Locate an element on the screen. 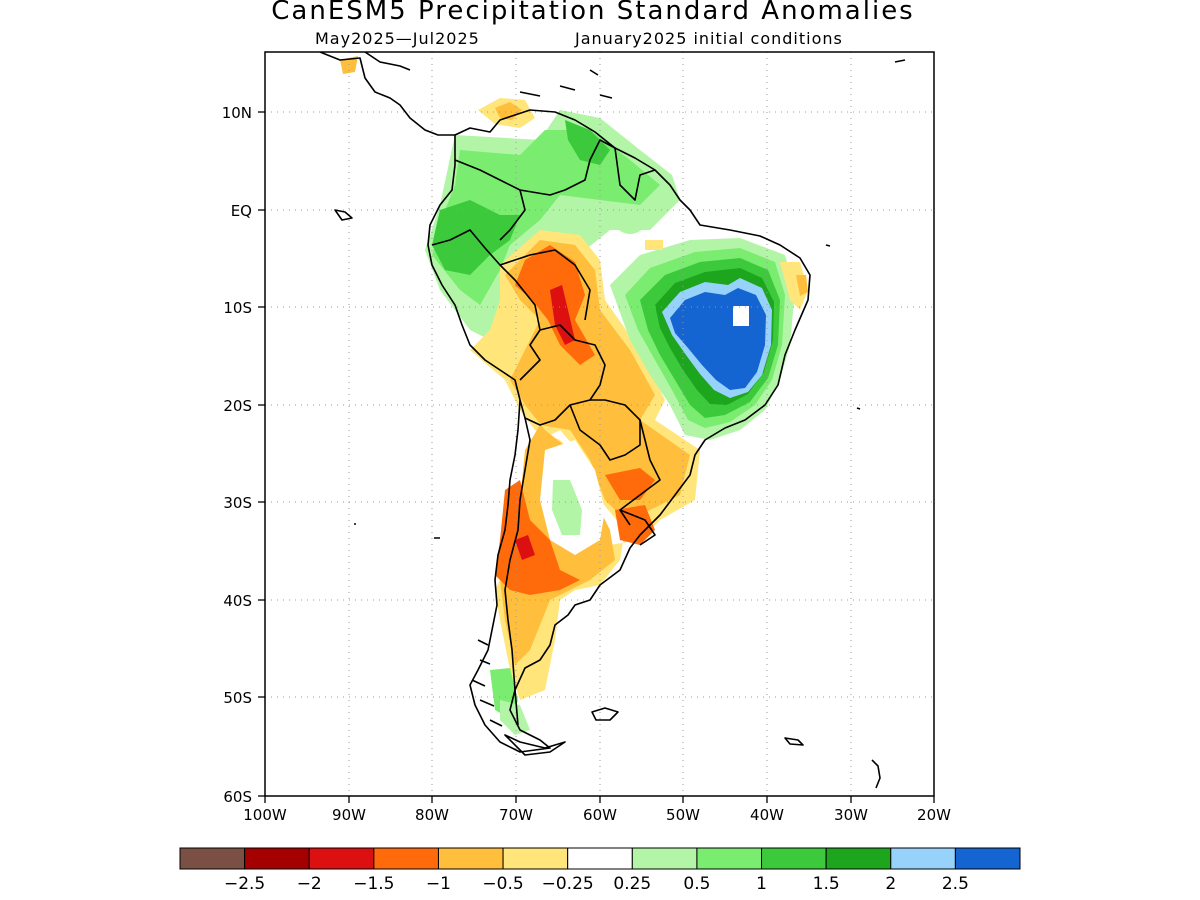 Image resolution: width=1200 pixels, height=900 pixels. colorbar-label: 2.5 is located at coordinates (955, 884).